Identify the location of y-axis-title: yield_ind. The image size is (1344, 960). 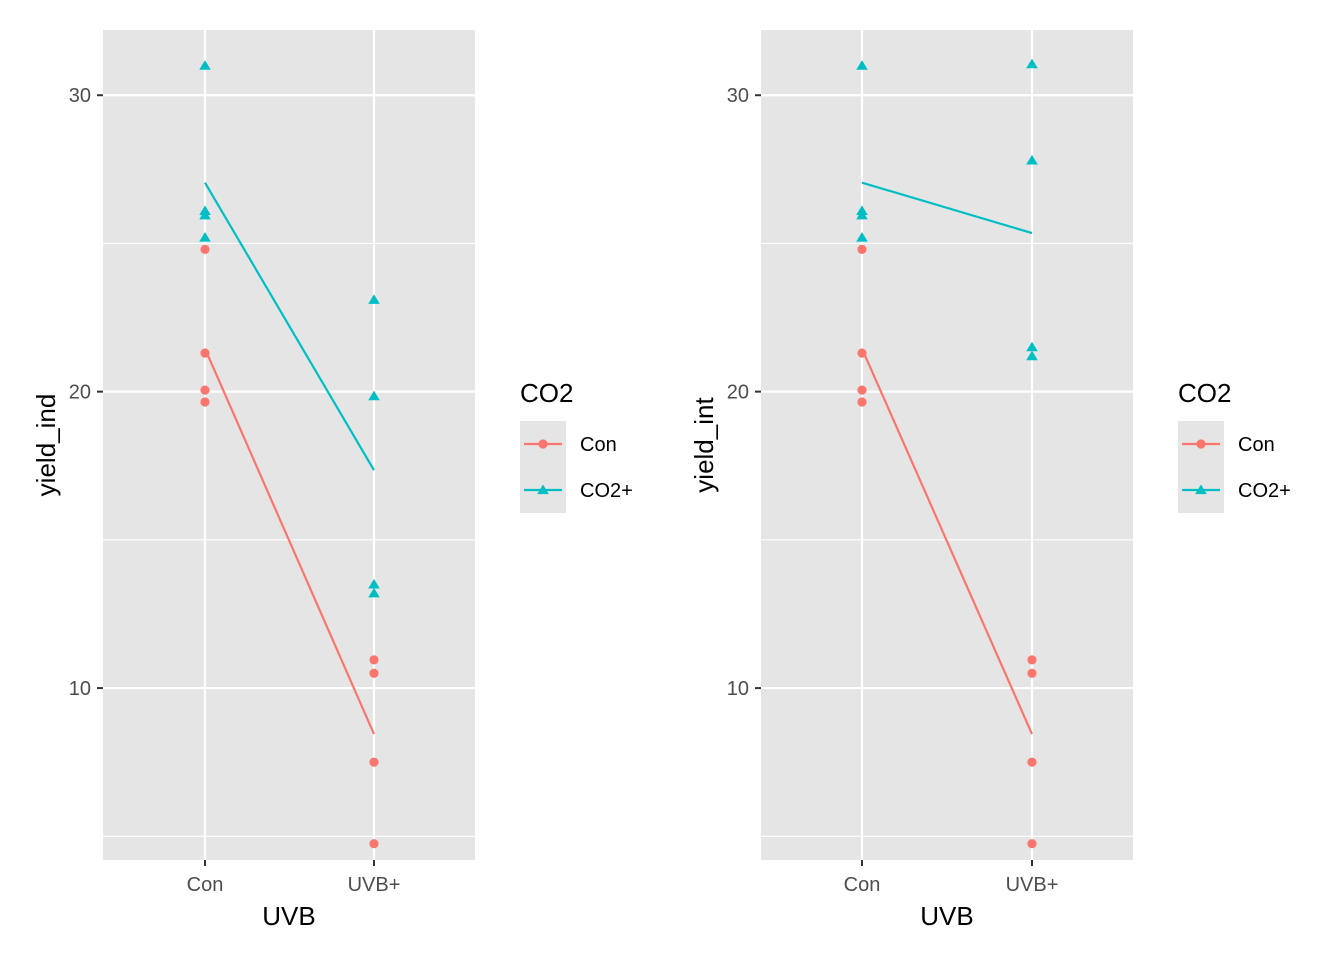
(46, 445).